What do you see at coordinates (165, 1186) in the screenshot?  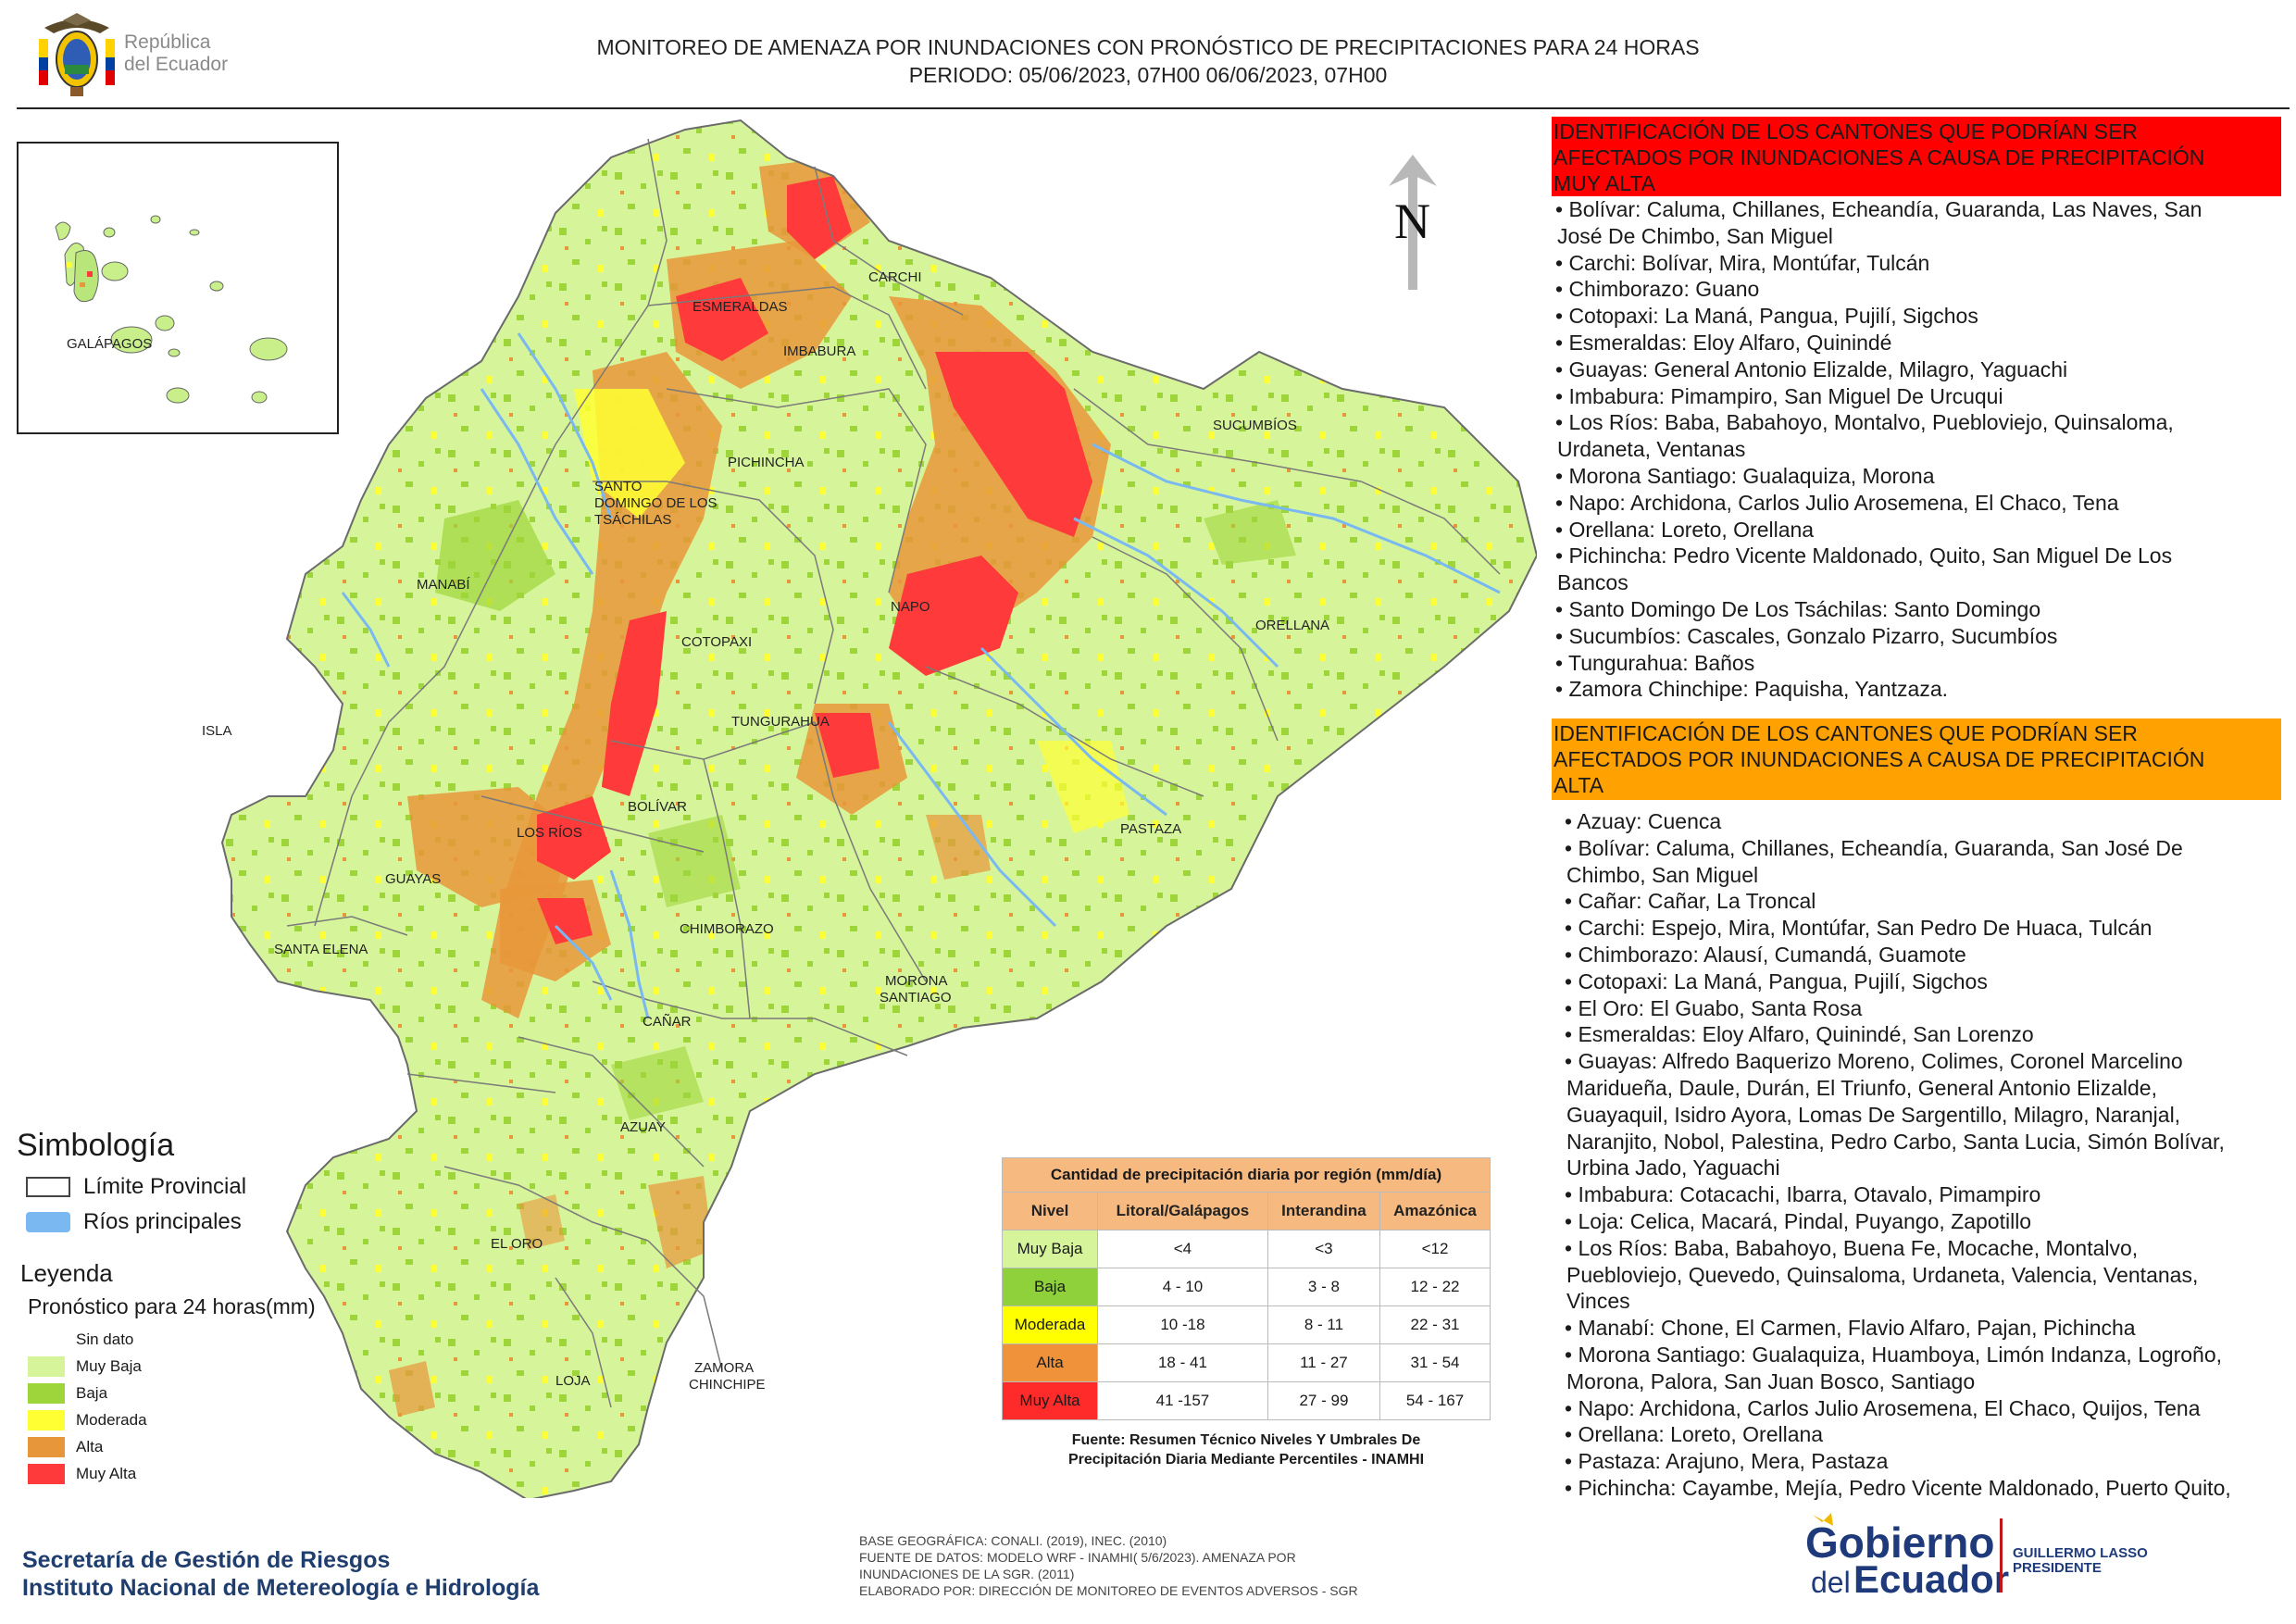 I see `limite-label: Límite Provincial` at bounding box center [165, 1186].